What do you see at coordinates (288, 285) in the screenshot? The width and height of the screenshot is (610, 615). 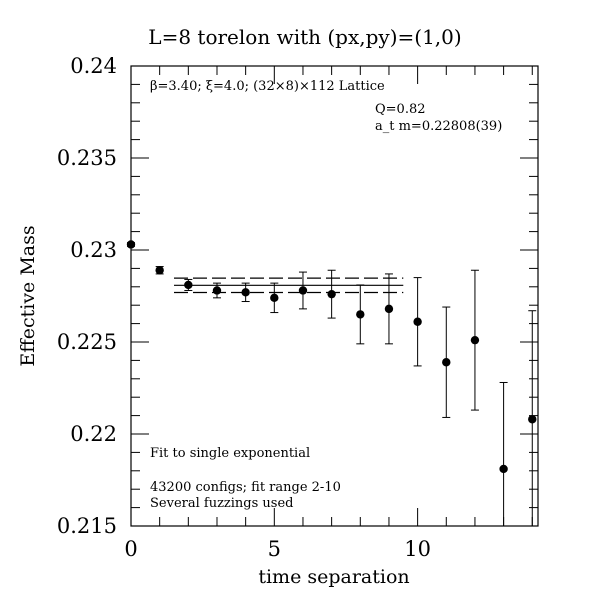 I see `fit-band` at bounding box center [288, 285].